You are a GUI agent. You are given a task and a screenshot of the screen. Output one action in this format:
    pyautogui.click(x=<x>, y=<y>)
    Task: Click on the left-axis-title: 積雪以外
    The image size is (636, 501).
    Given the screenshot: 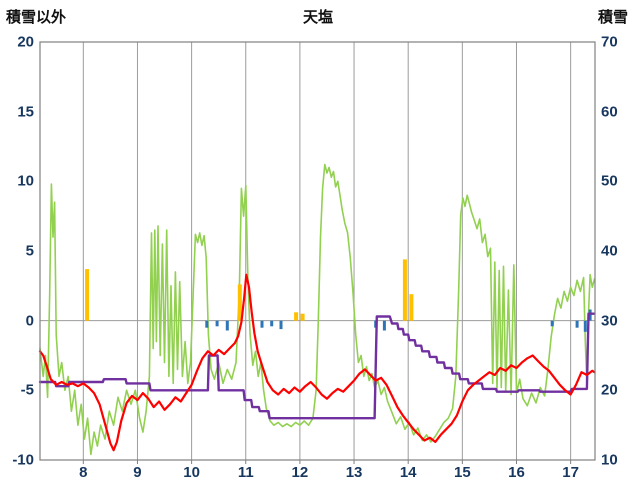 What is the action you would take?
    pyautogui.click(x=36, y=17)
    